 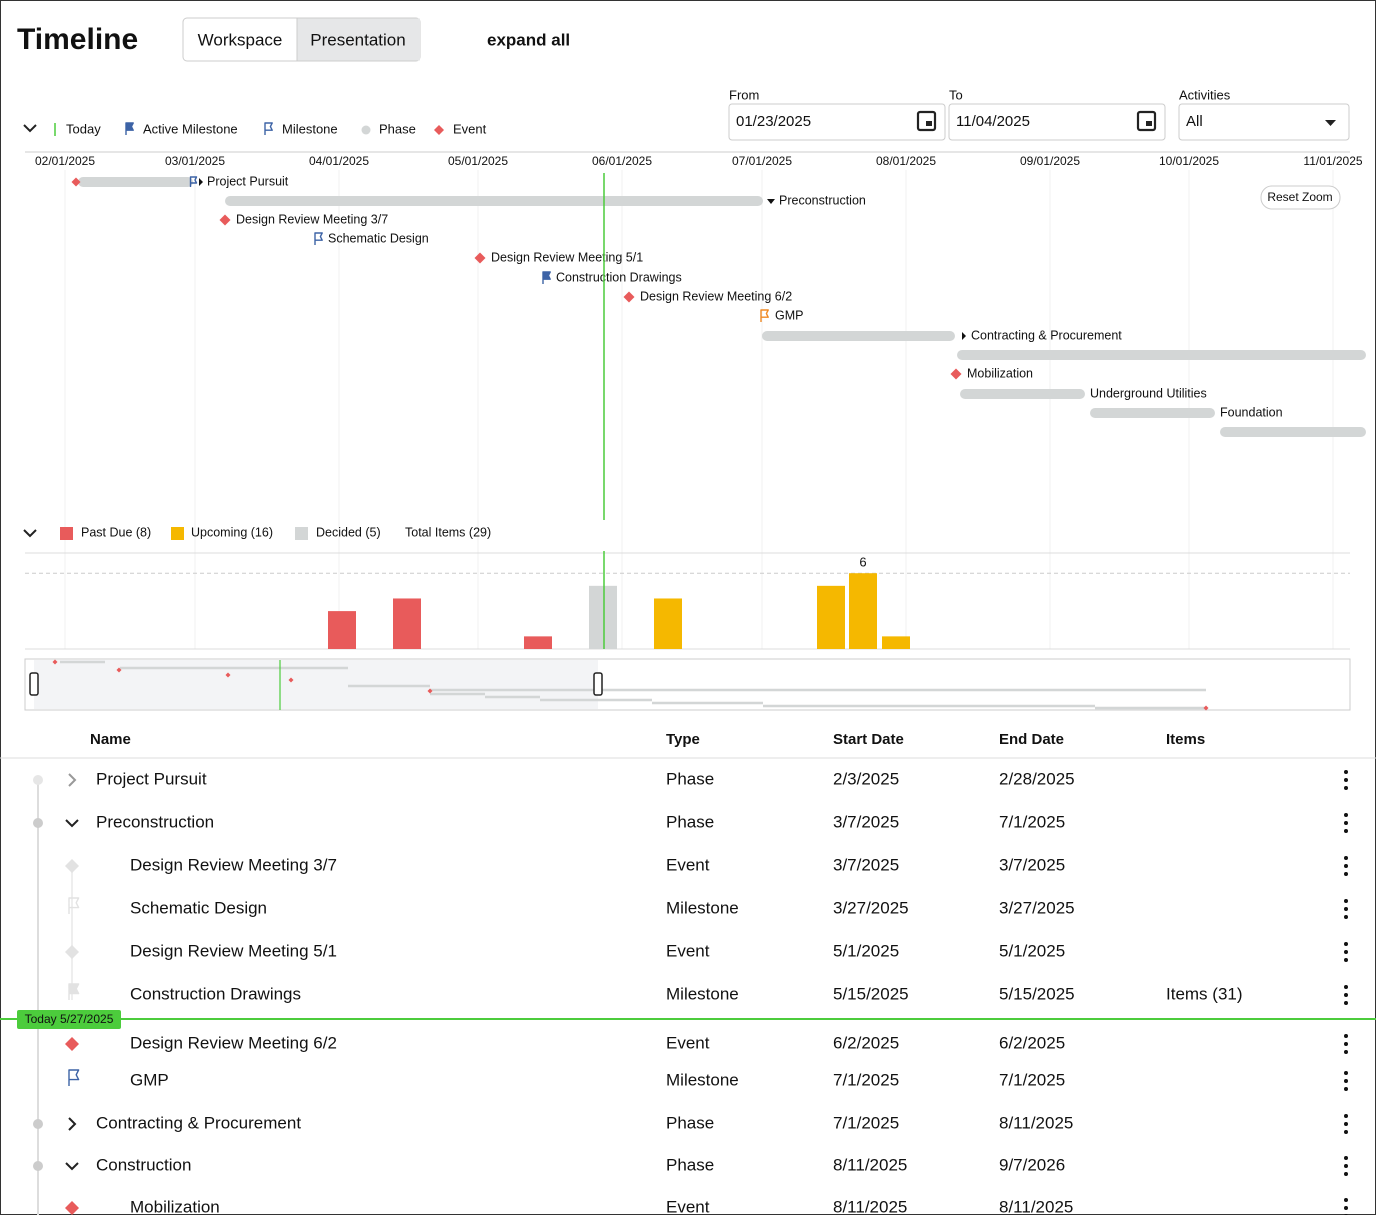 What do you see at coordinates (528, 39) in the screenshot?
I see `expand-all-link: expand all` at bounding box center [528, 39].